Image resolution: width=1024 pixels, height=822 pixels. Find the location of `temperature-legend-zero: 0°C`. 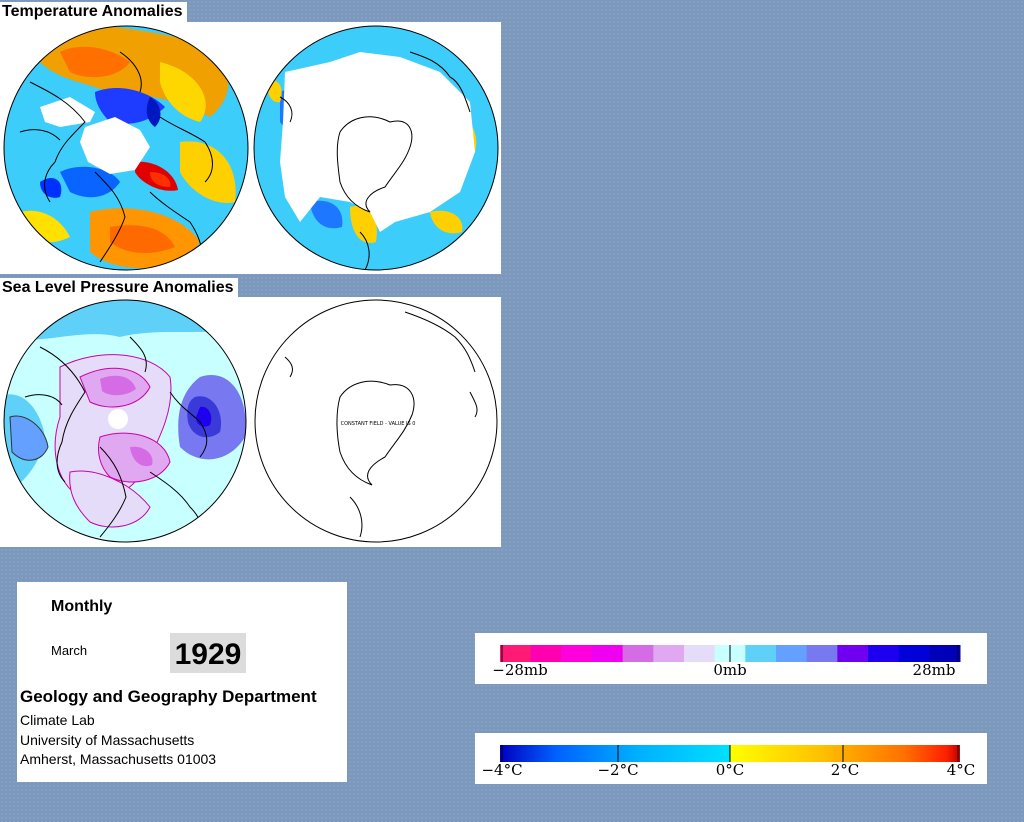

temperature-legend-zero: 0°C is located at coordinates (730, 770).